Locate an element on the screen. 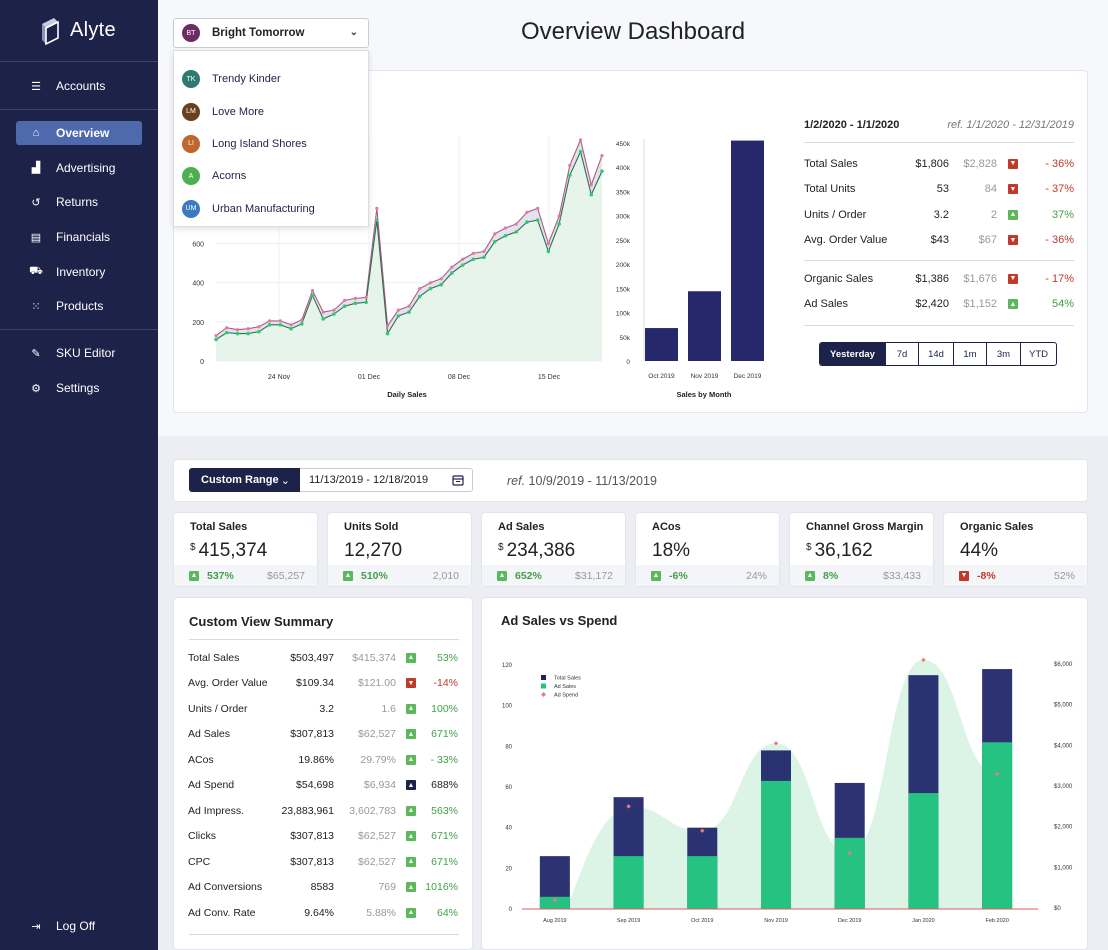 This screenshot has width=1108, height=950. stat-label: ACos is located at coordinates (201, 759).